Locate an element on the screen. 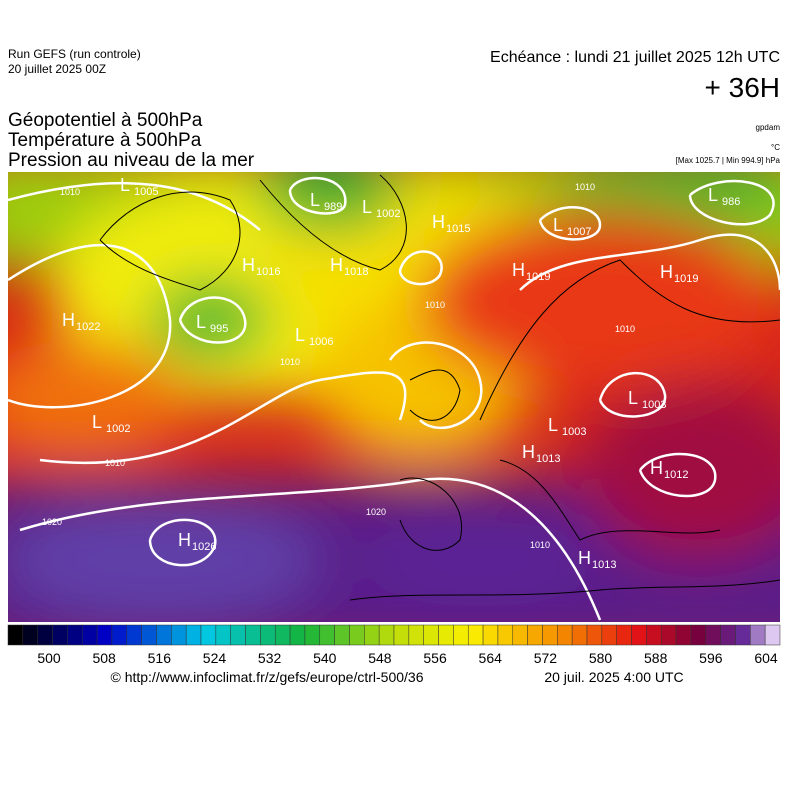 The height and width of the screenshot is (789, 788). center-value: 1026 is located at coordinates (204, 547).